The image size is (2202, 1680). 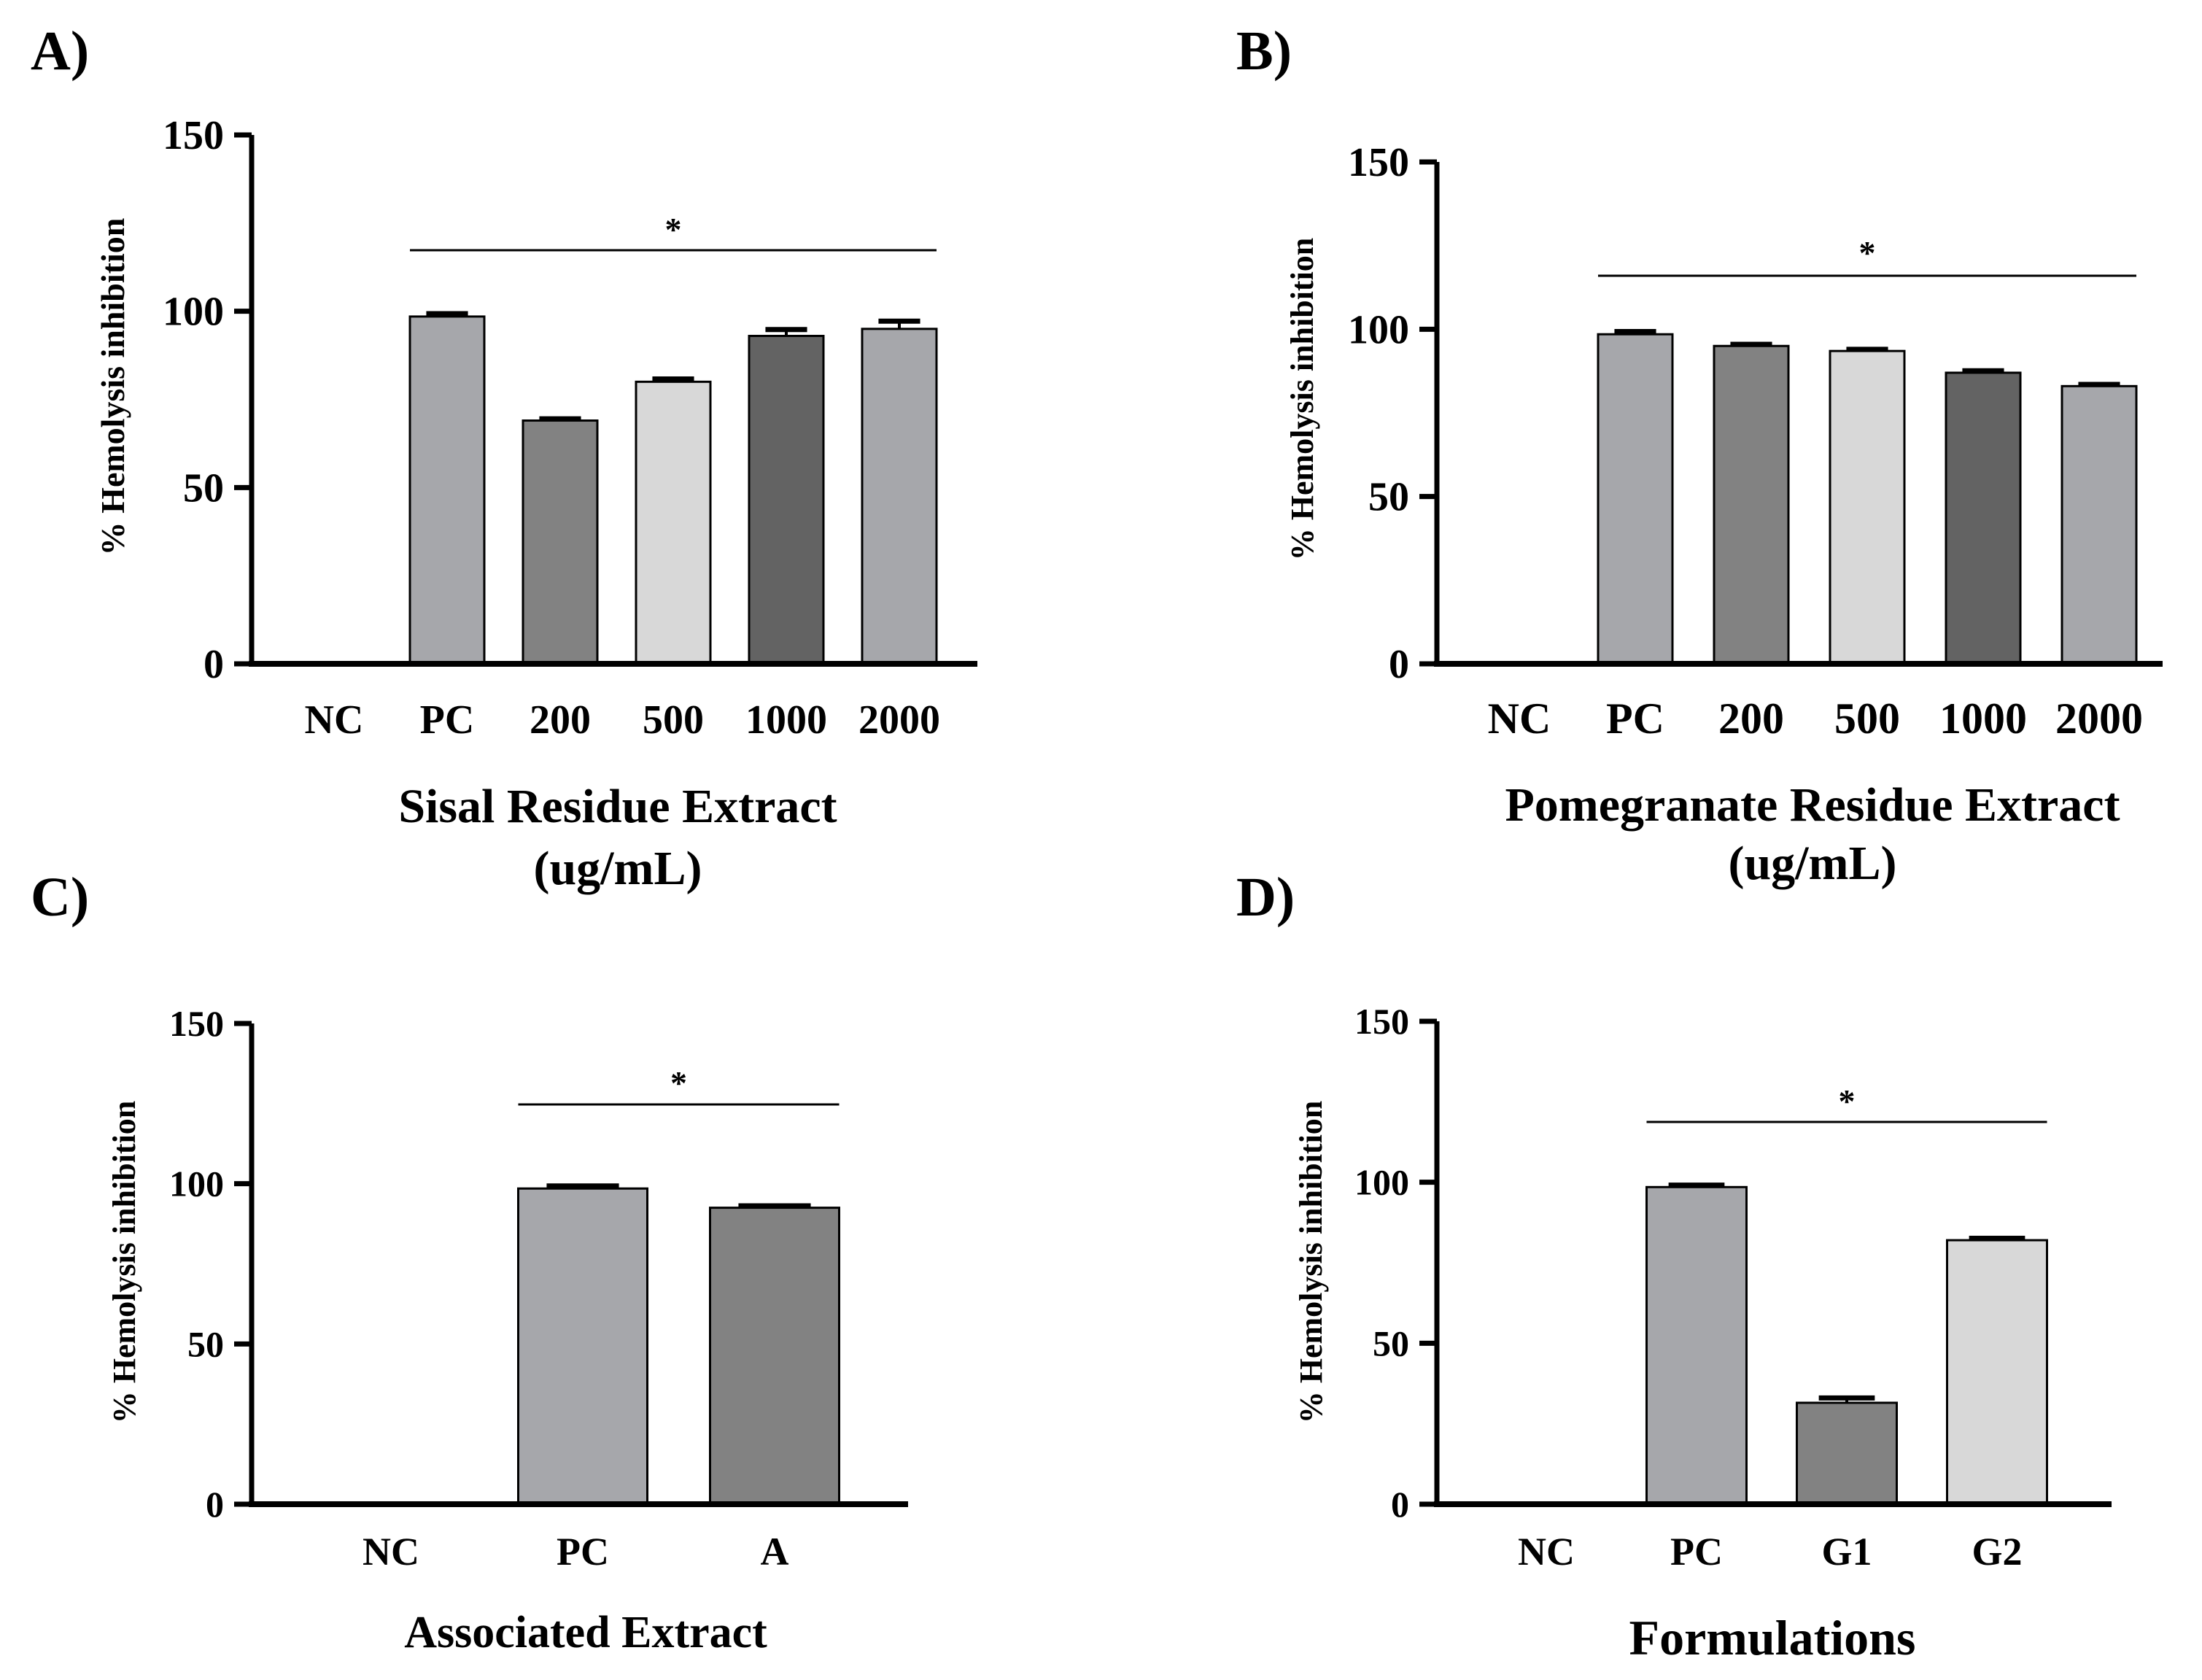 What do you see at coordinates (1772, 1637) in the screenshot?
I see `x-axis-title: Formulations` at bounding box center [1772, 1637].